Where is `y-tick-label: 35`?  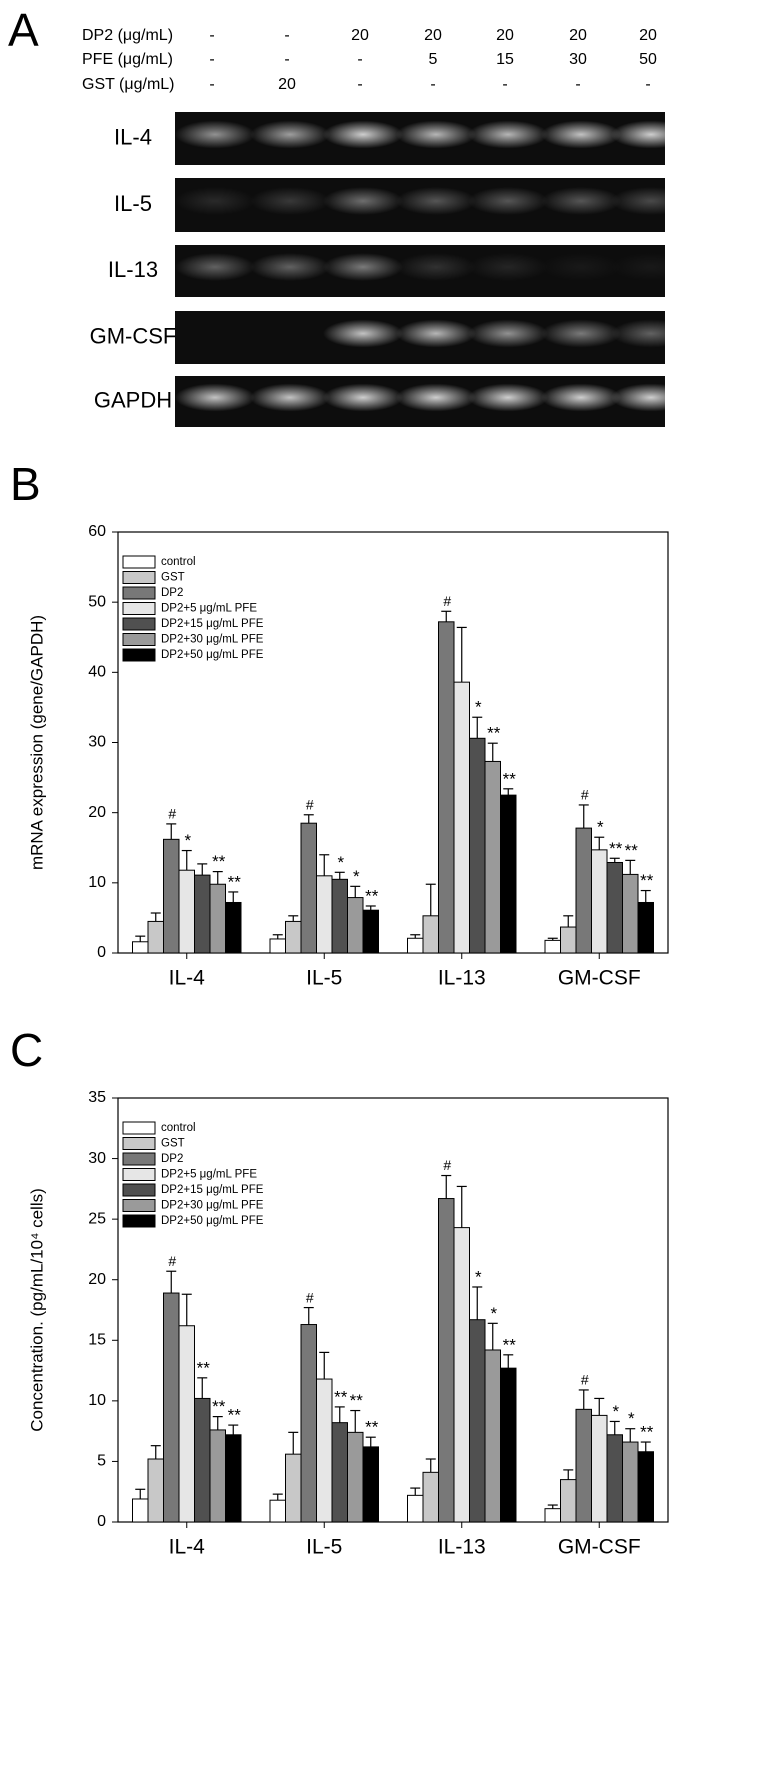
y-tick-label: 35 is located at coordinates (97, 1097).